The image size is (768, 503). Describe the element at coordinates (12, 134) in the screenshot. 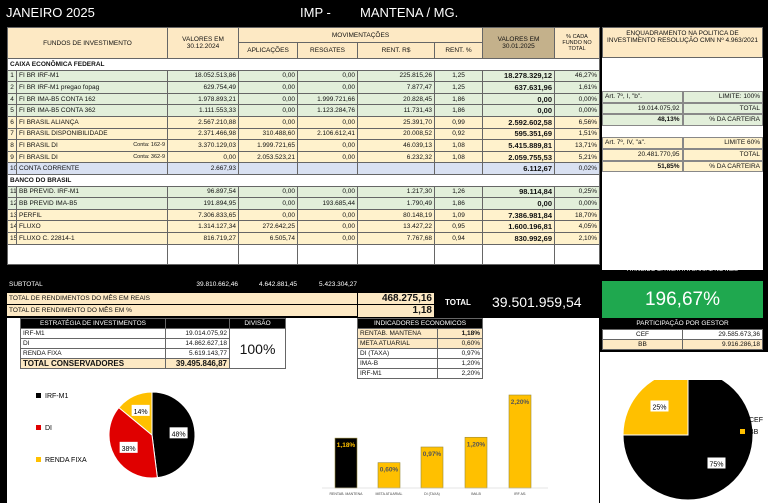

I see `row-number: 7` at that location.